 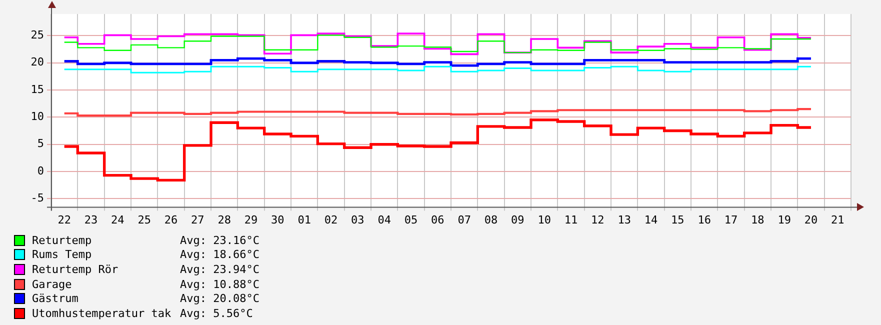 What do you see at coordinates (220, 255) in the screenshot?
I see `text: Avg: 18.66°C` at bounding box center [220, 255].